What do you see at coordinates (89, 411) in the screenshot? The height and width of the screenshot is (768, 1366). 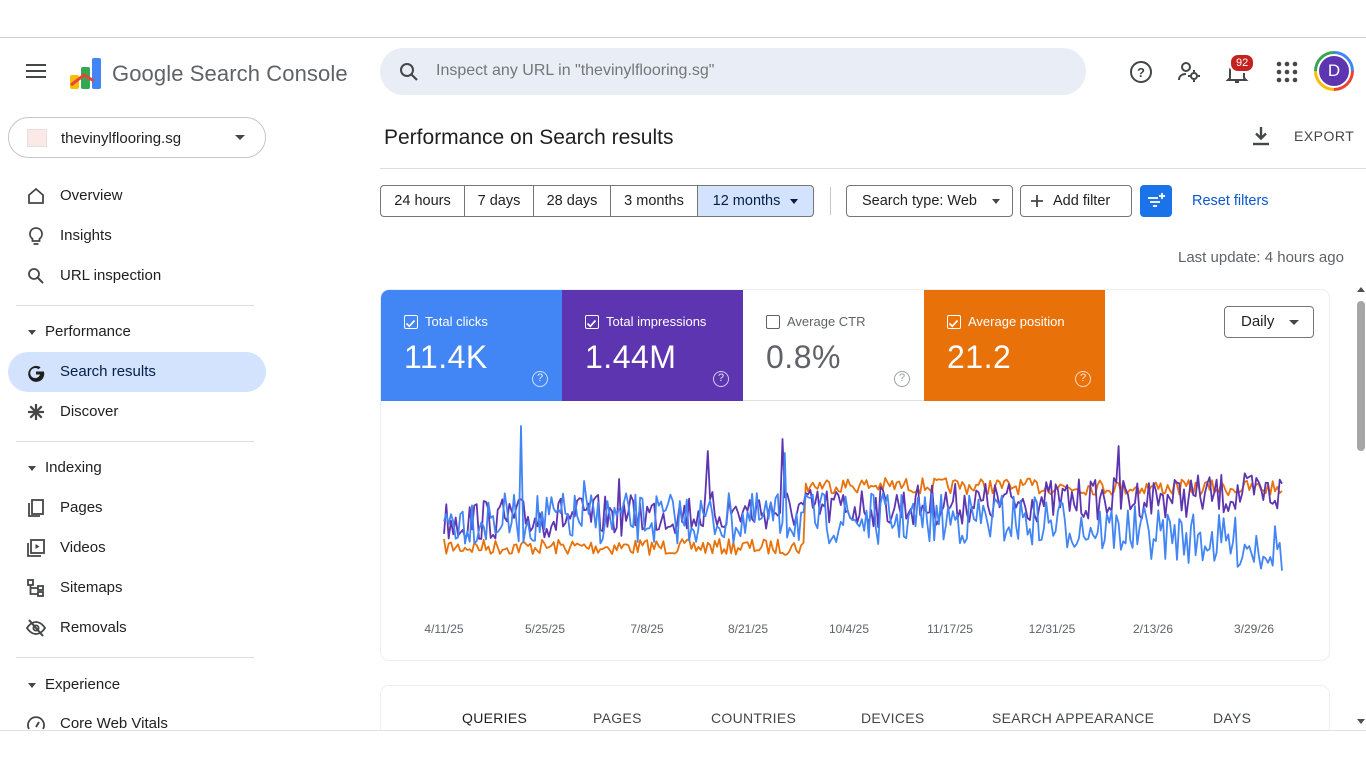 I see `sidebar-item-label: Discover` at bounding box center [89, 411].